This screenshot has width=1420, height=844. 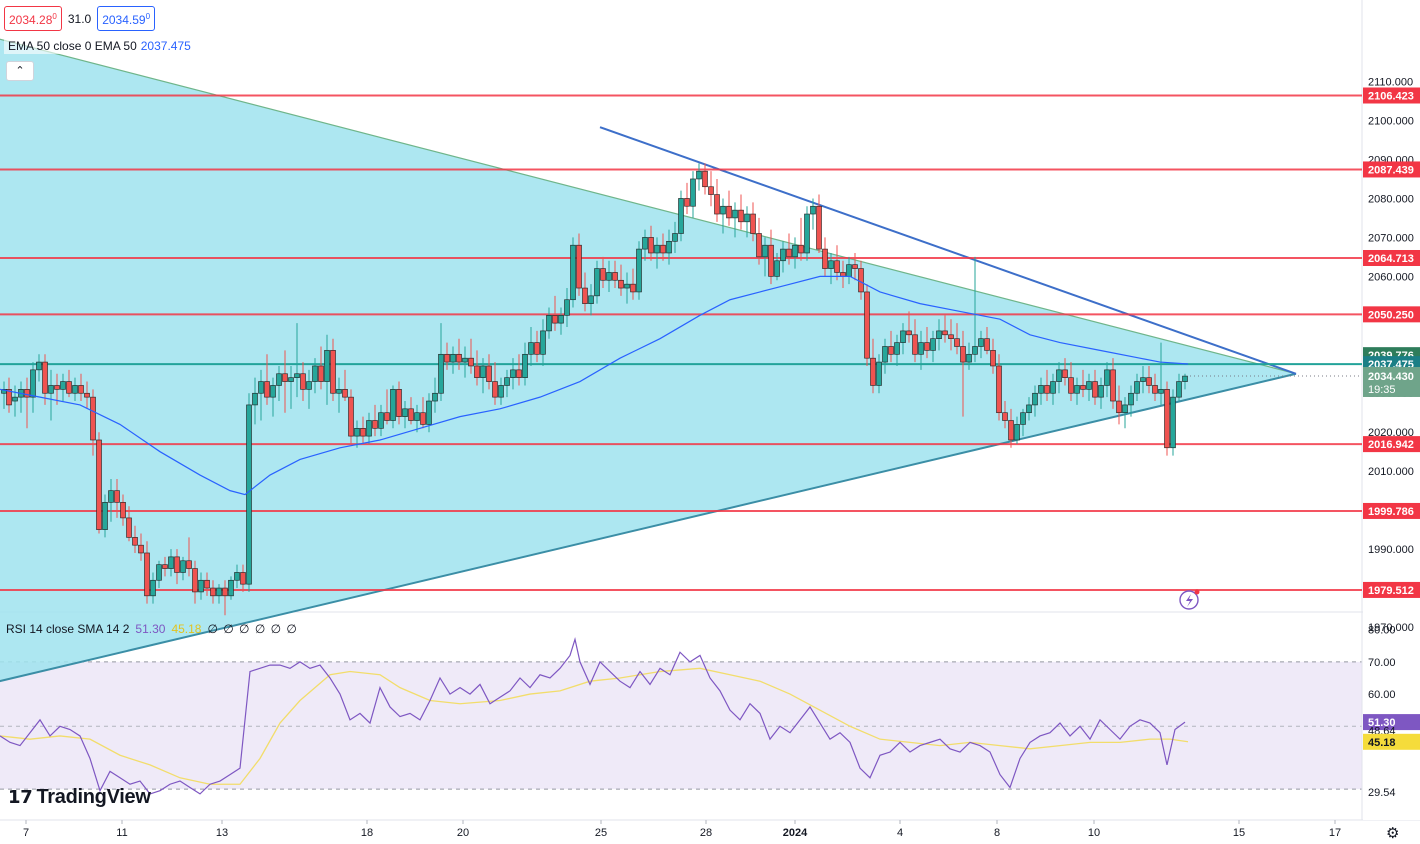 I want to click on time-tick-label: 17, so click(x=1335, y=833).